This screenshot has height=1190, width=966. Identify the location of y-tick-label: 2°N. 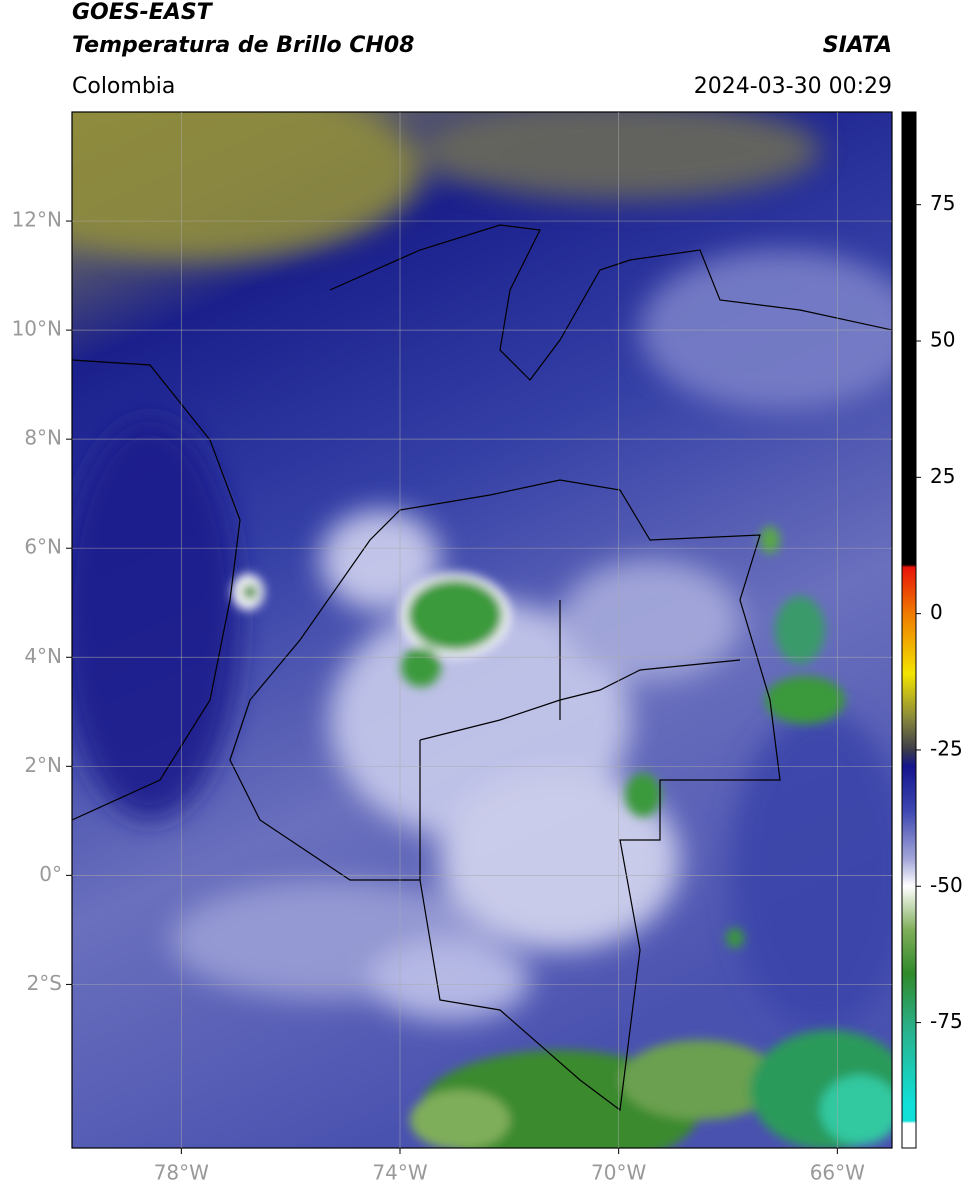
(43, 765).